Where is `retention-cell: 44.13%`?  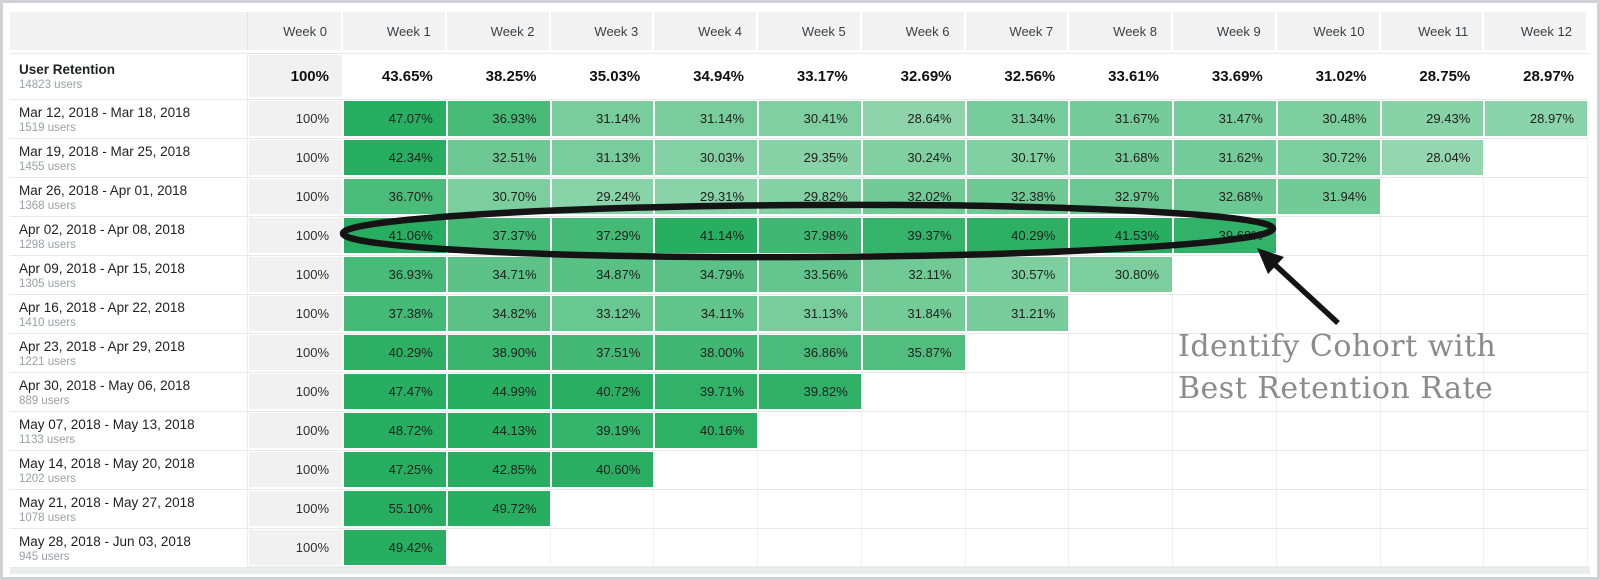
retention-cell: 44.13% is located at coordinates (499, 431).